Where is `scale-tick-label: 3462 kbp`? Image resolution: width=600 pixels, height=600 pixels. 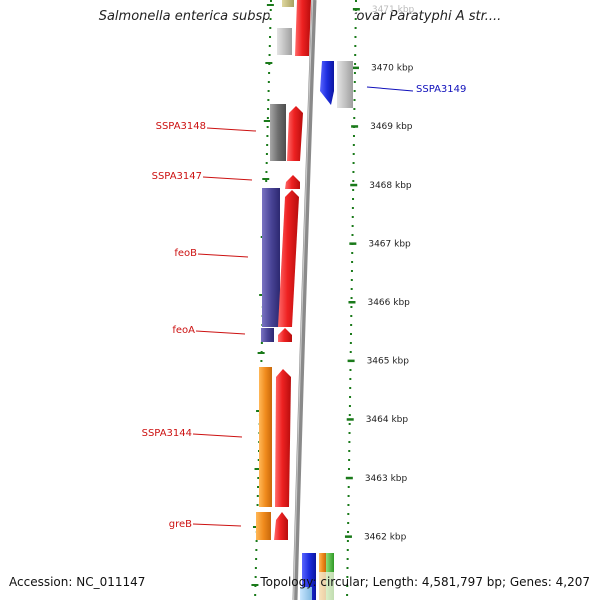 scale-tick-label: 3462 kbp is located at coordinates (385, 537).